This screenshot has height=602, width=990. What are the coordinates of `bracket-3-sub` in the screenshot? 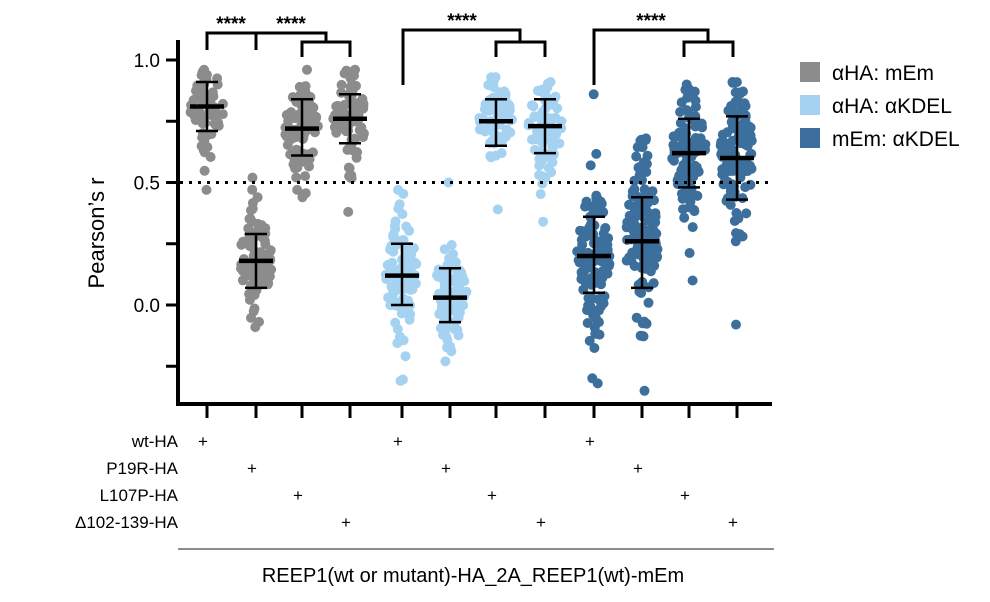 It's located at (520, 48).